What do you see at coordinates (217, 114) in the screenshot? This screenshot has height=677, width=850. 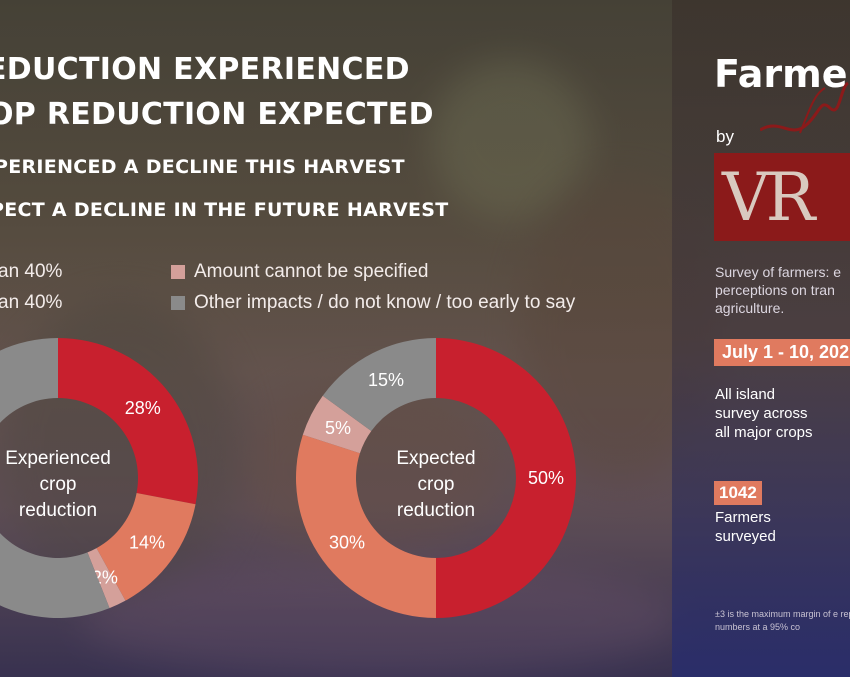 I see `heading-expected: OP REDUCTION EXPECTED` at bounding box center [217, 114].